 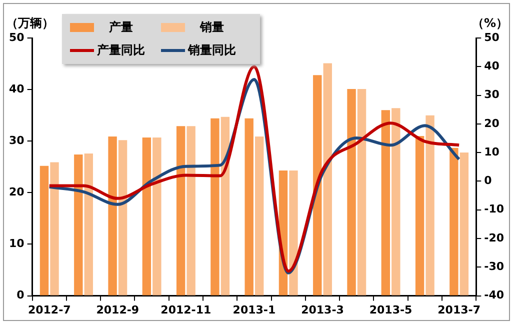 I want to click on x-tick-label: 2013-7, so click(x=459, y=309).